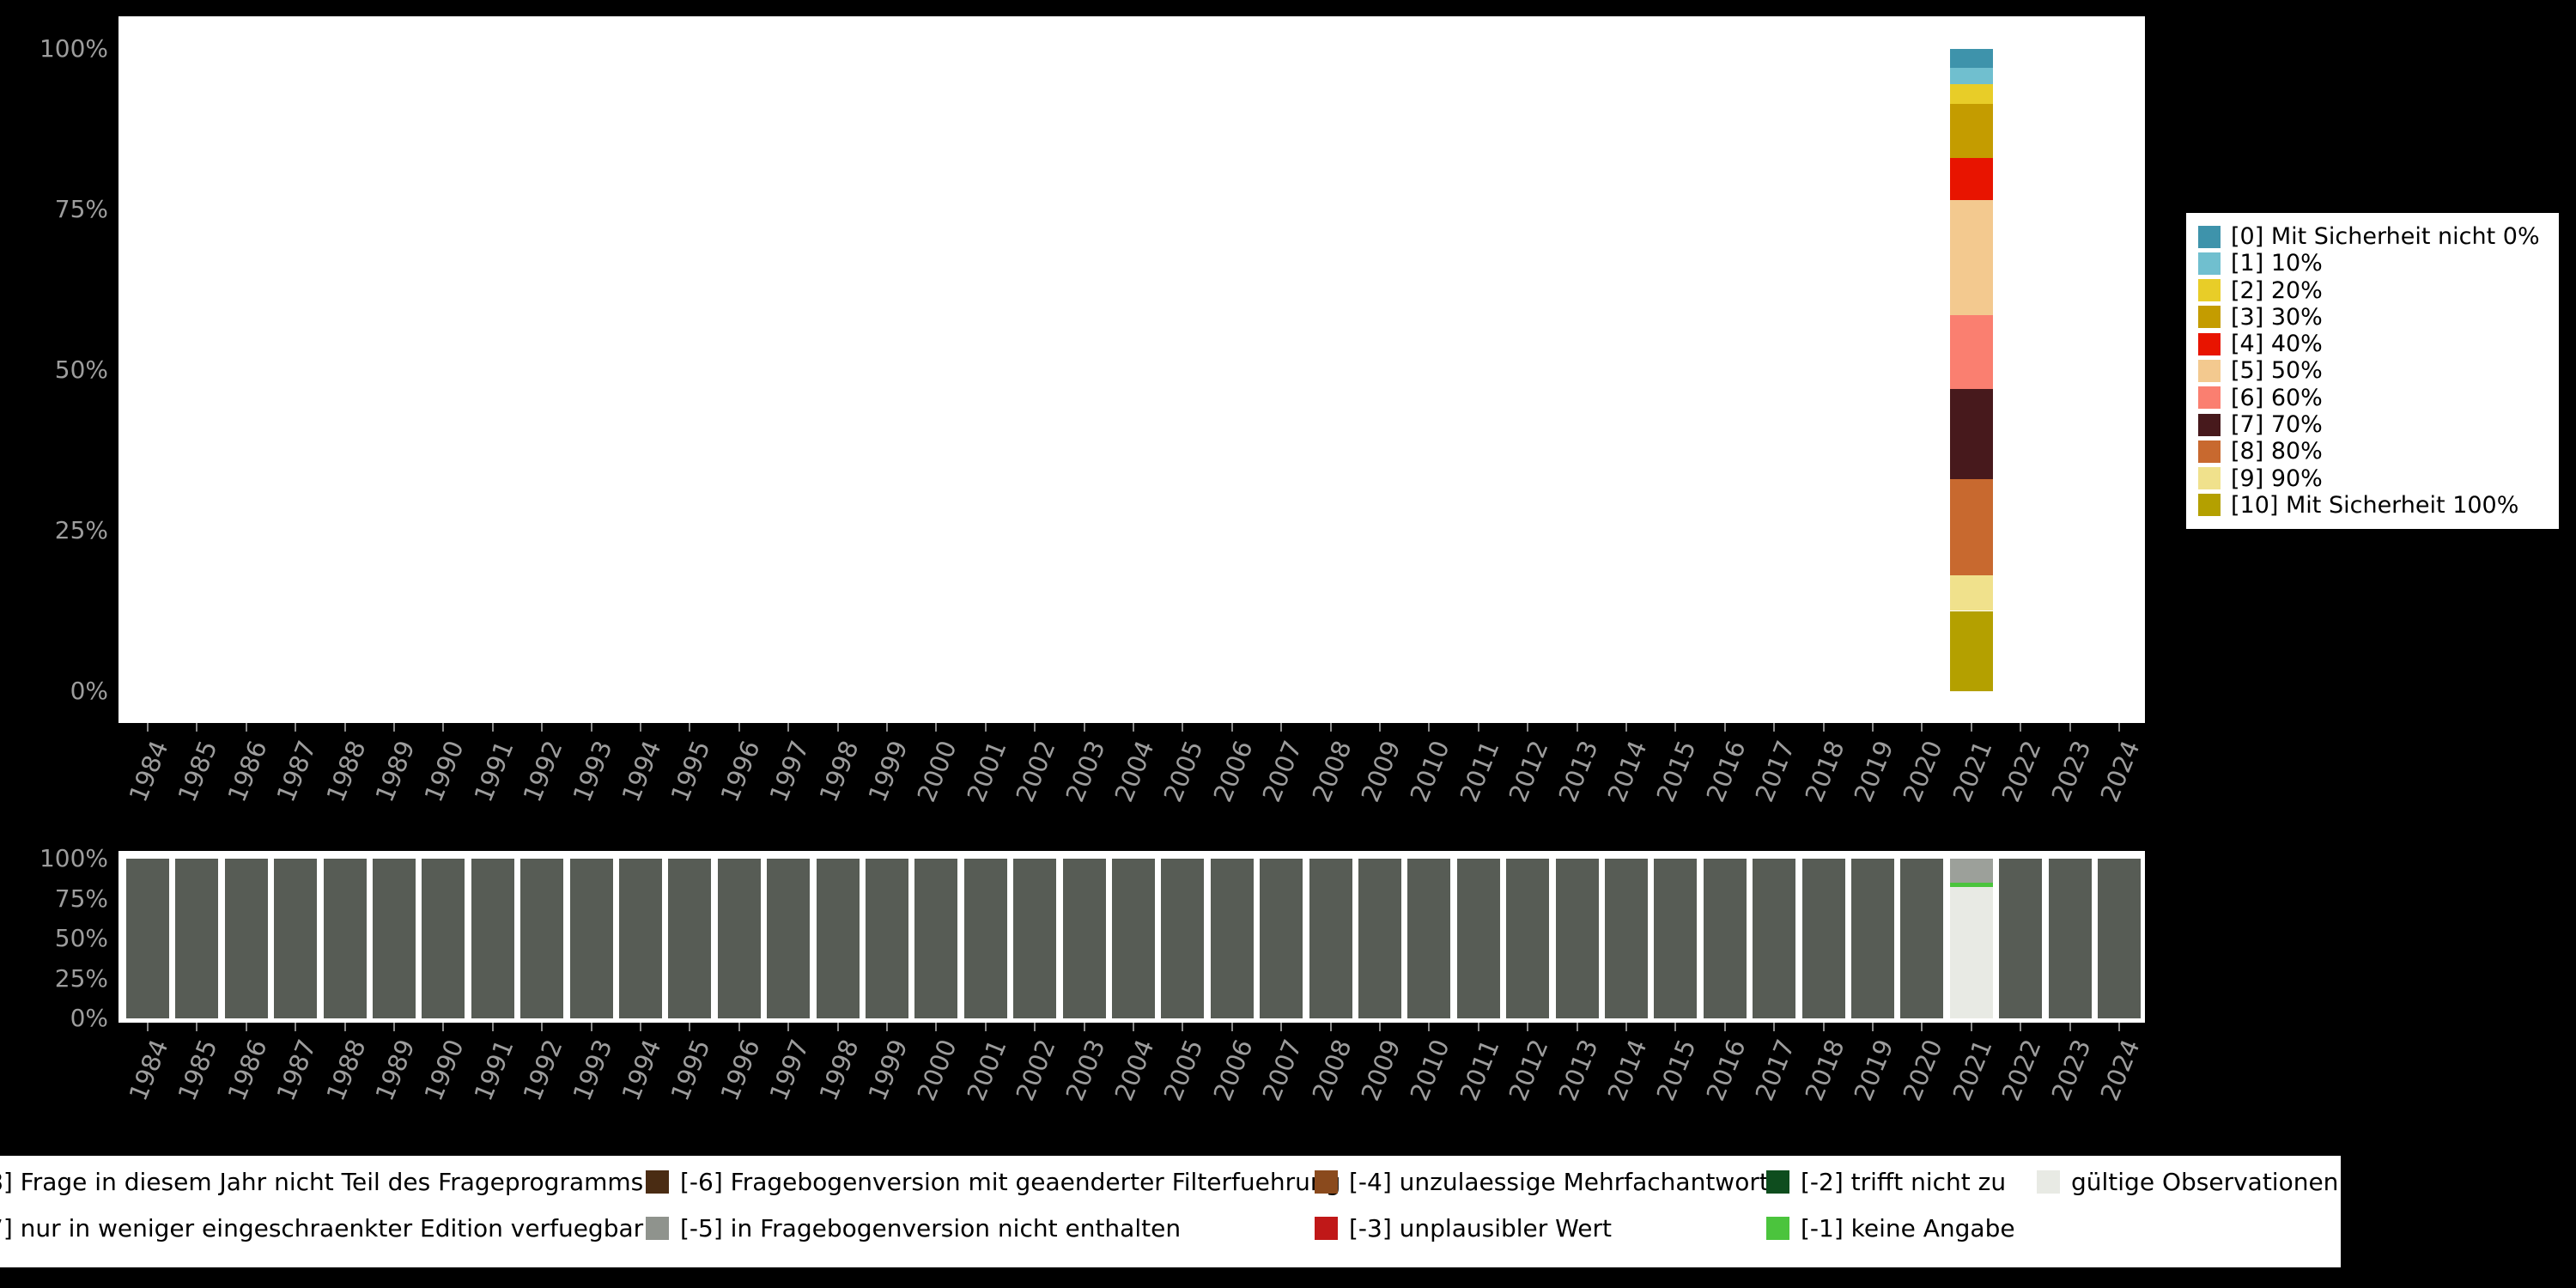 This screenshot has height=1288, width=2576. What do you see at coordinates (1908, 1228) in the screenshot?
I see `legend-item-label: [-1] keine Angabe` at bounding box center [1908, 1228].